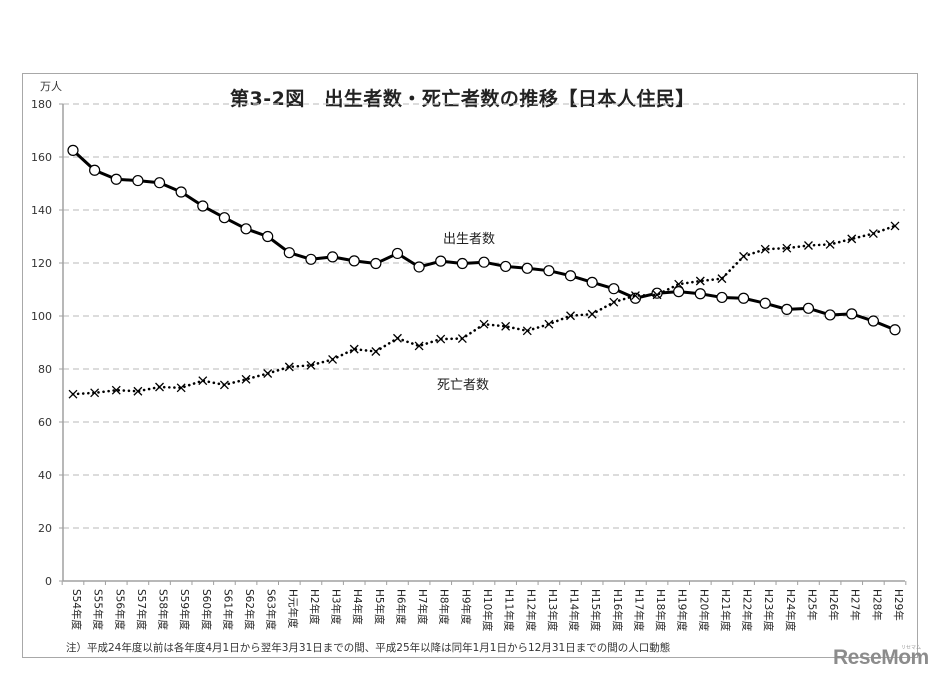 Image resolution: width=944 pixels, height=681 pixels. What do you see at coordinates (911, 648) in the screenshot?
I see `watermark-subtext: リセマム` at bounding box center [911, 648].